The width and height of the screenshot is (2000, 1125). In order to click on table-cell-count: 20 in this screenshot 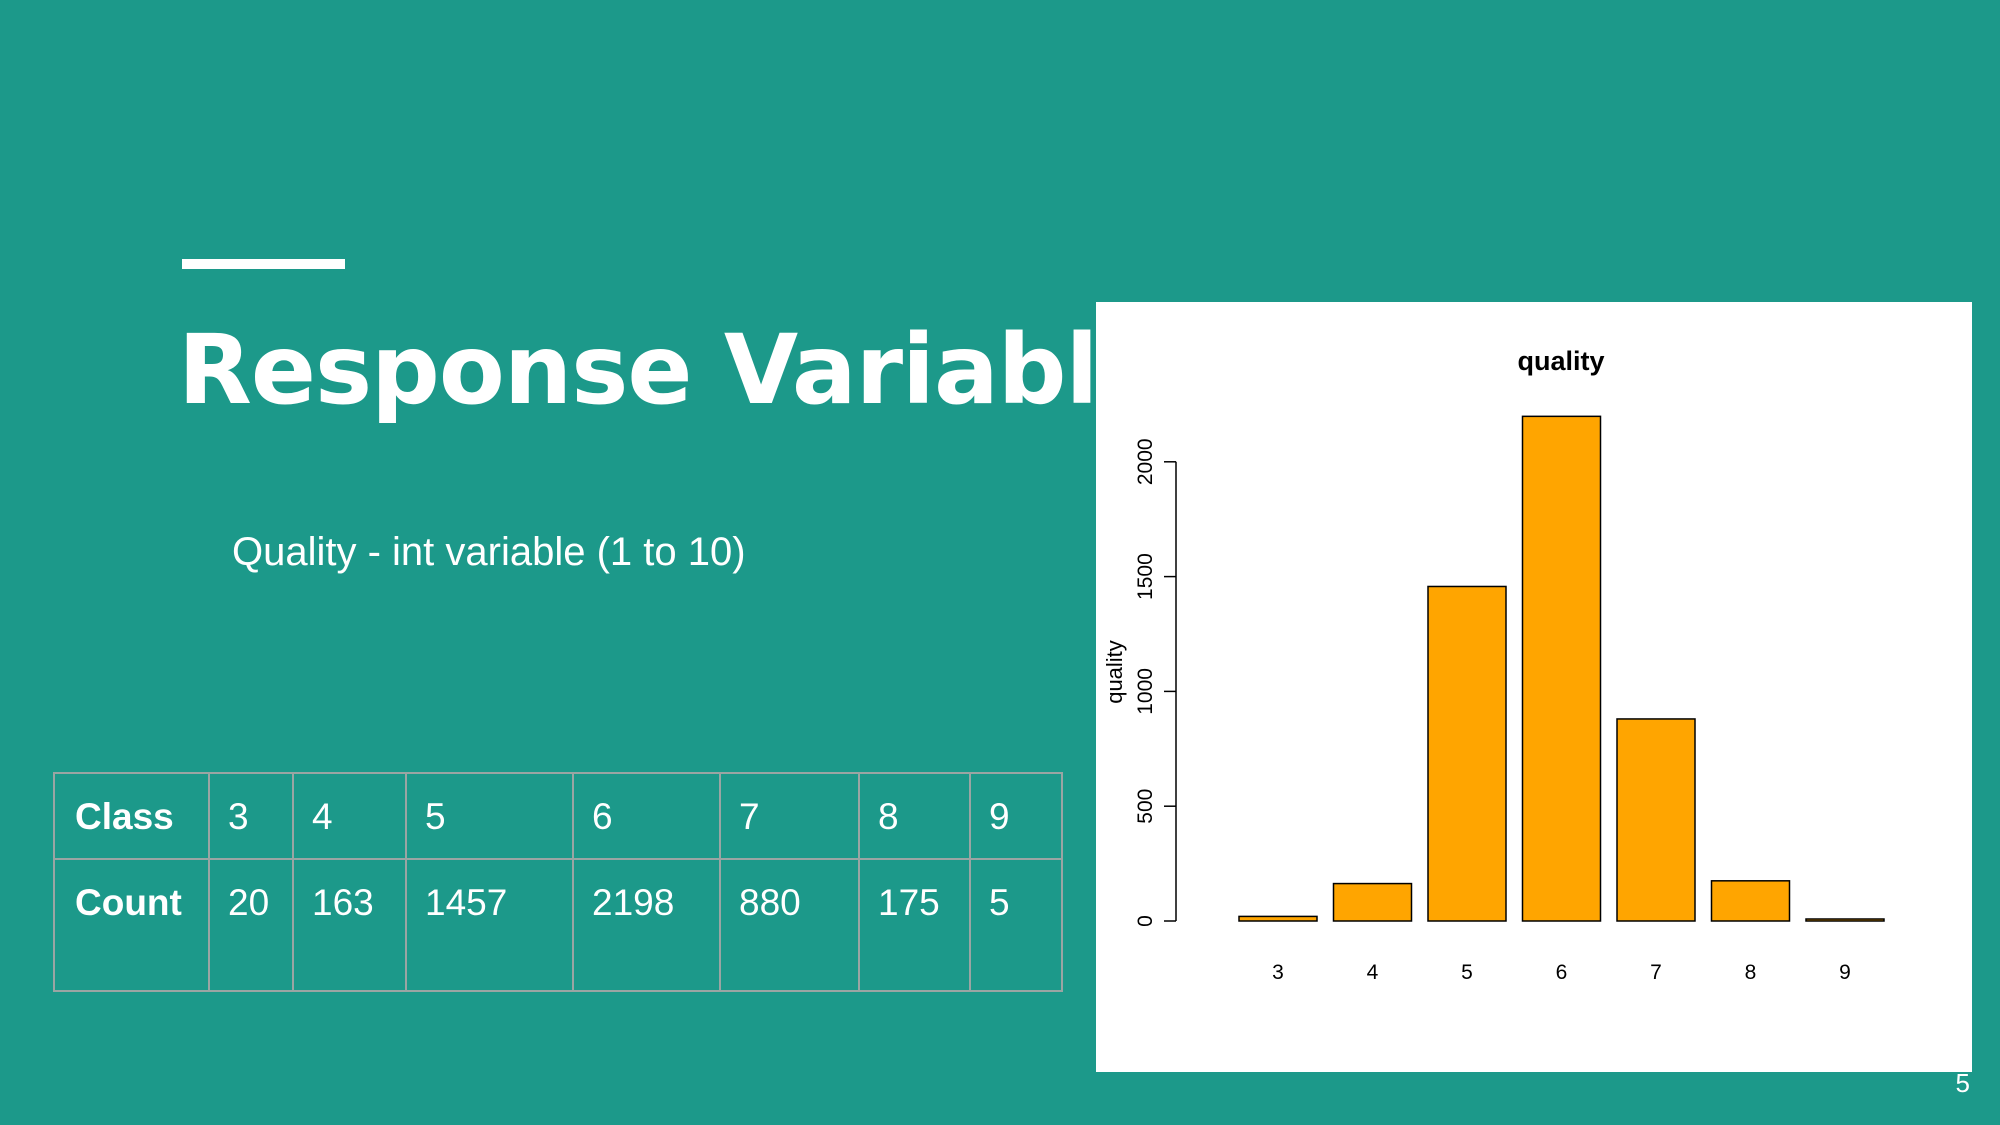, I will do `click(251, 925)`.